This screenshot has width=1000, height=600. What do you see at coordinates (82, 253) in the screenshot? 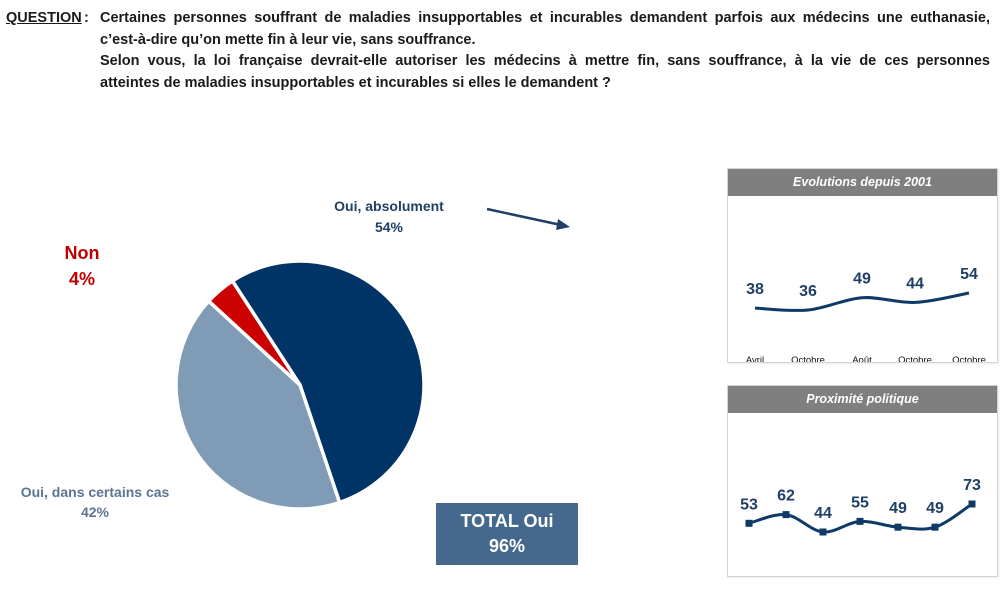
I see `label-non-text: Non` at bounding box center [82, 253].